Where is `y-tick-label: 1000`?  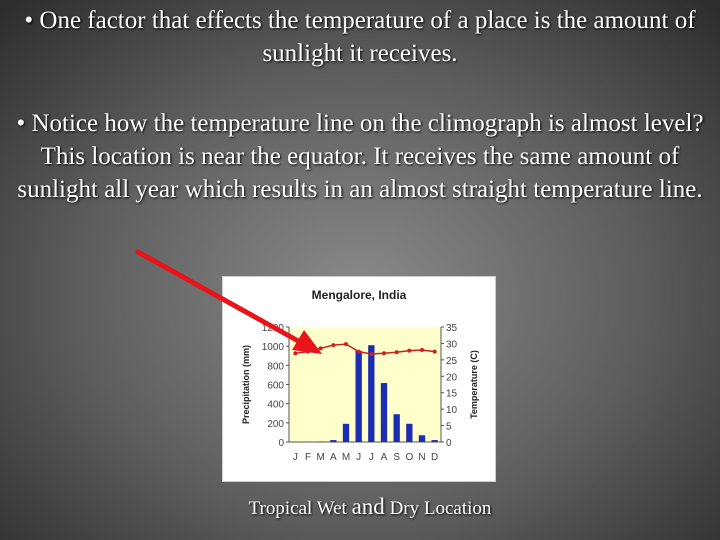 y-tick-label: 1000 is located at coordinates (273, 347).